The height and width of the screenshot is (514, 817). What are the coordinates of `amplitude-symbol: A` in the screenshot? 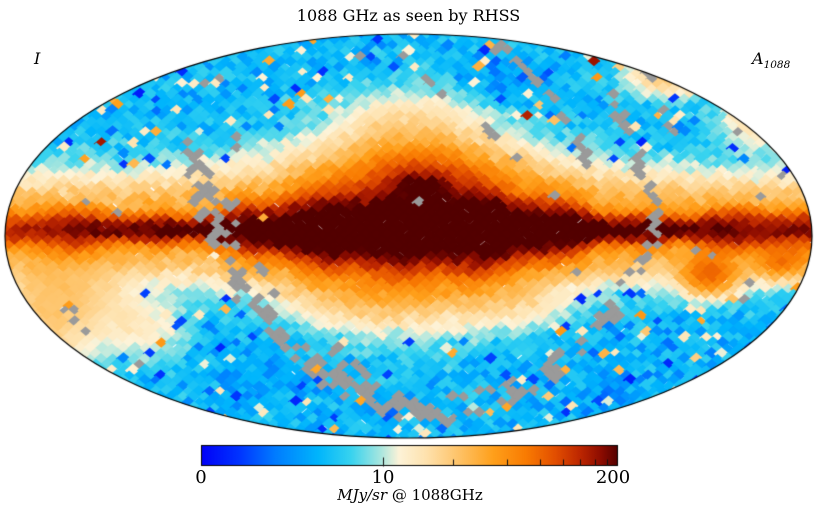 It's located at (758, 58).